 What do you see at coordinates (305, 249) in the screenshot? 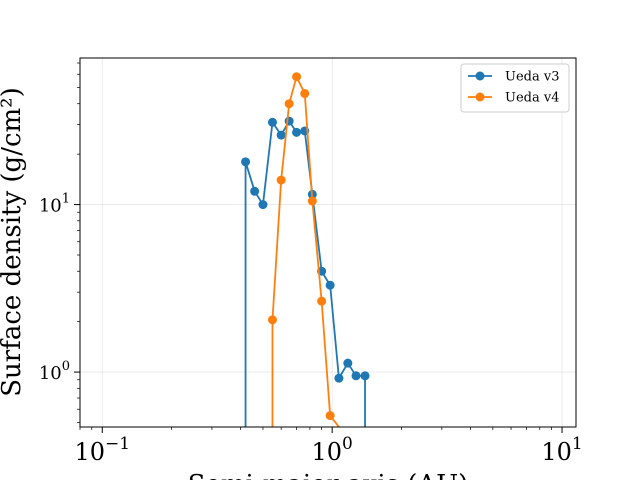
I see `series-layer` at bounding box center [305, 249].